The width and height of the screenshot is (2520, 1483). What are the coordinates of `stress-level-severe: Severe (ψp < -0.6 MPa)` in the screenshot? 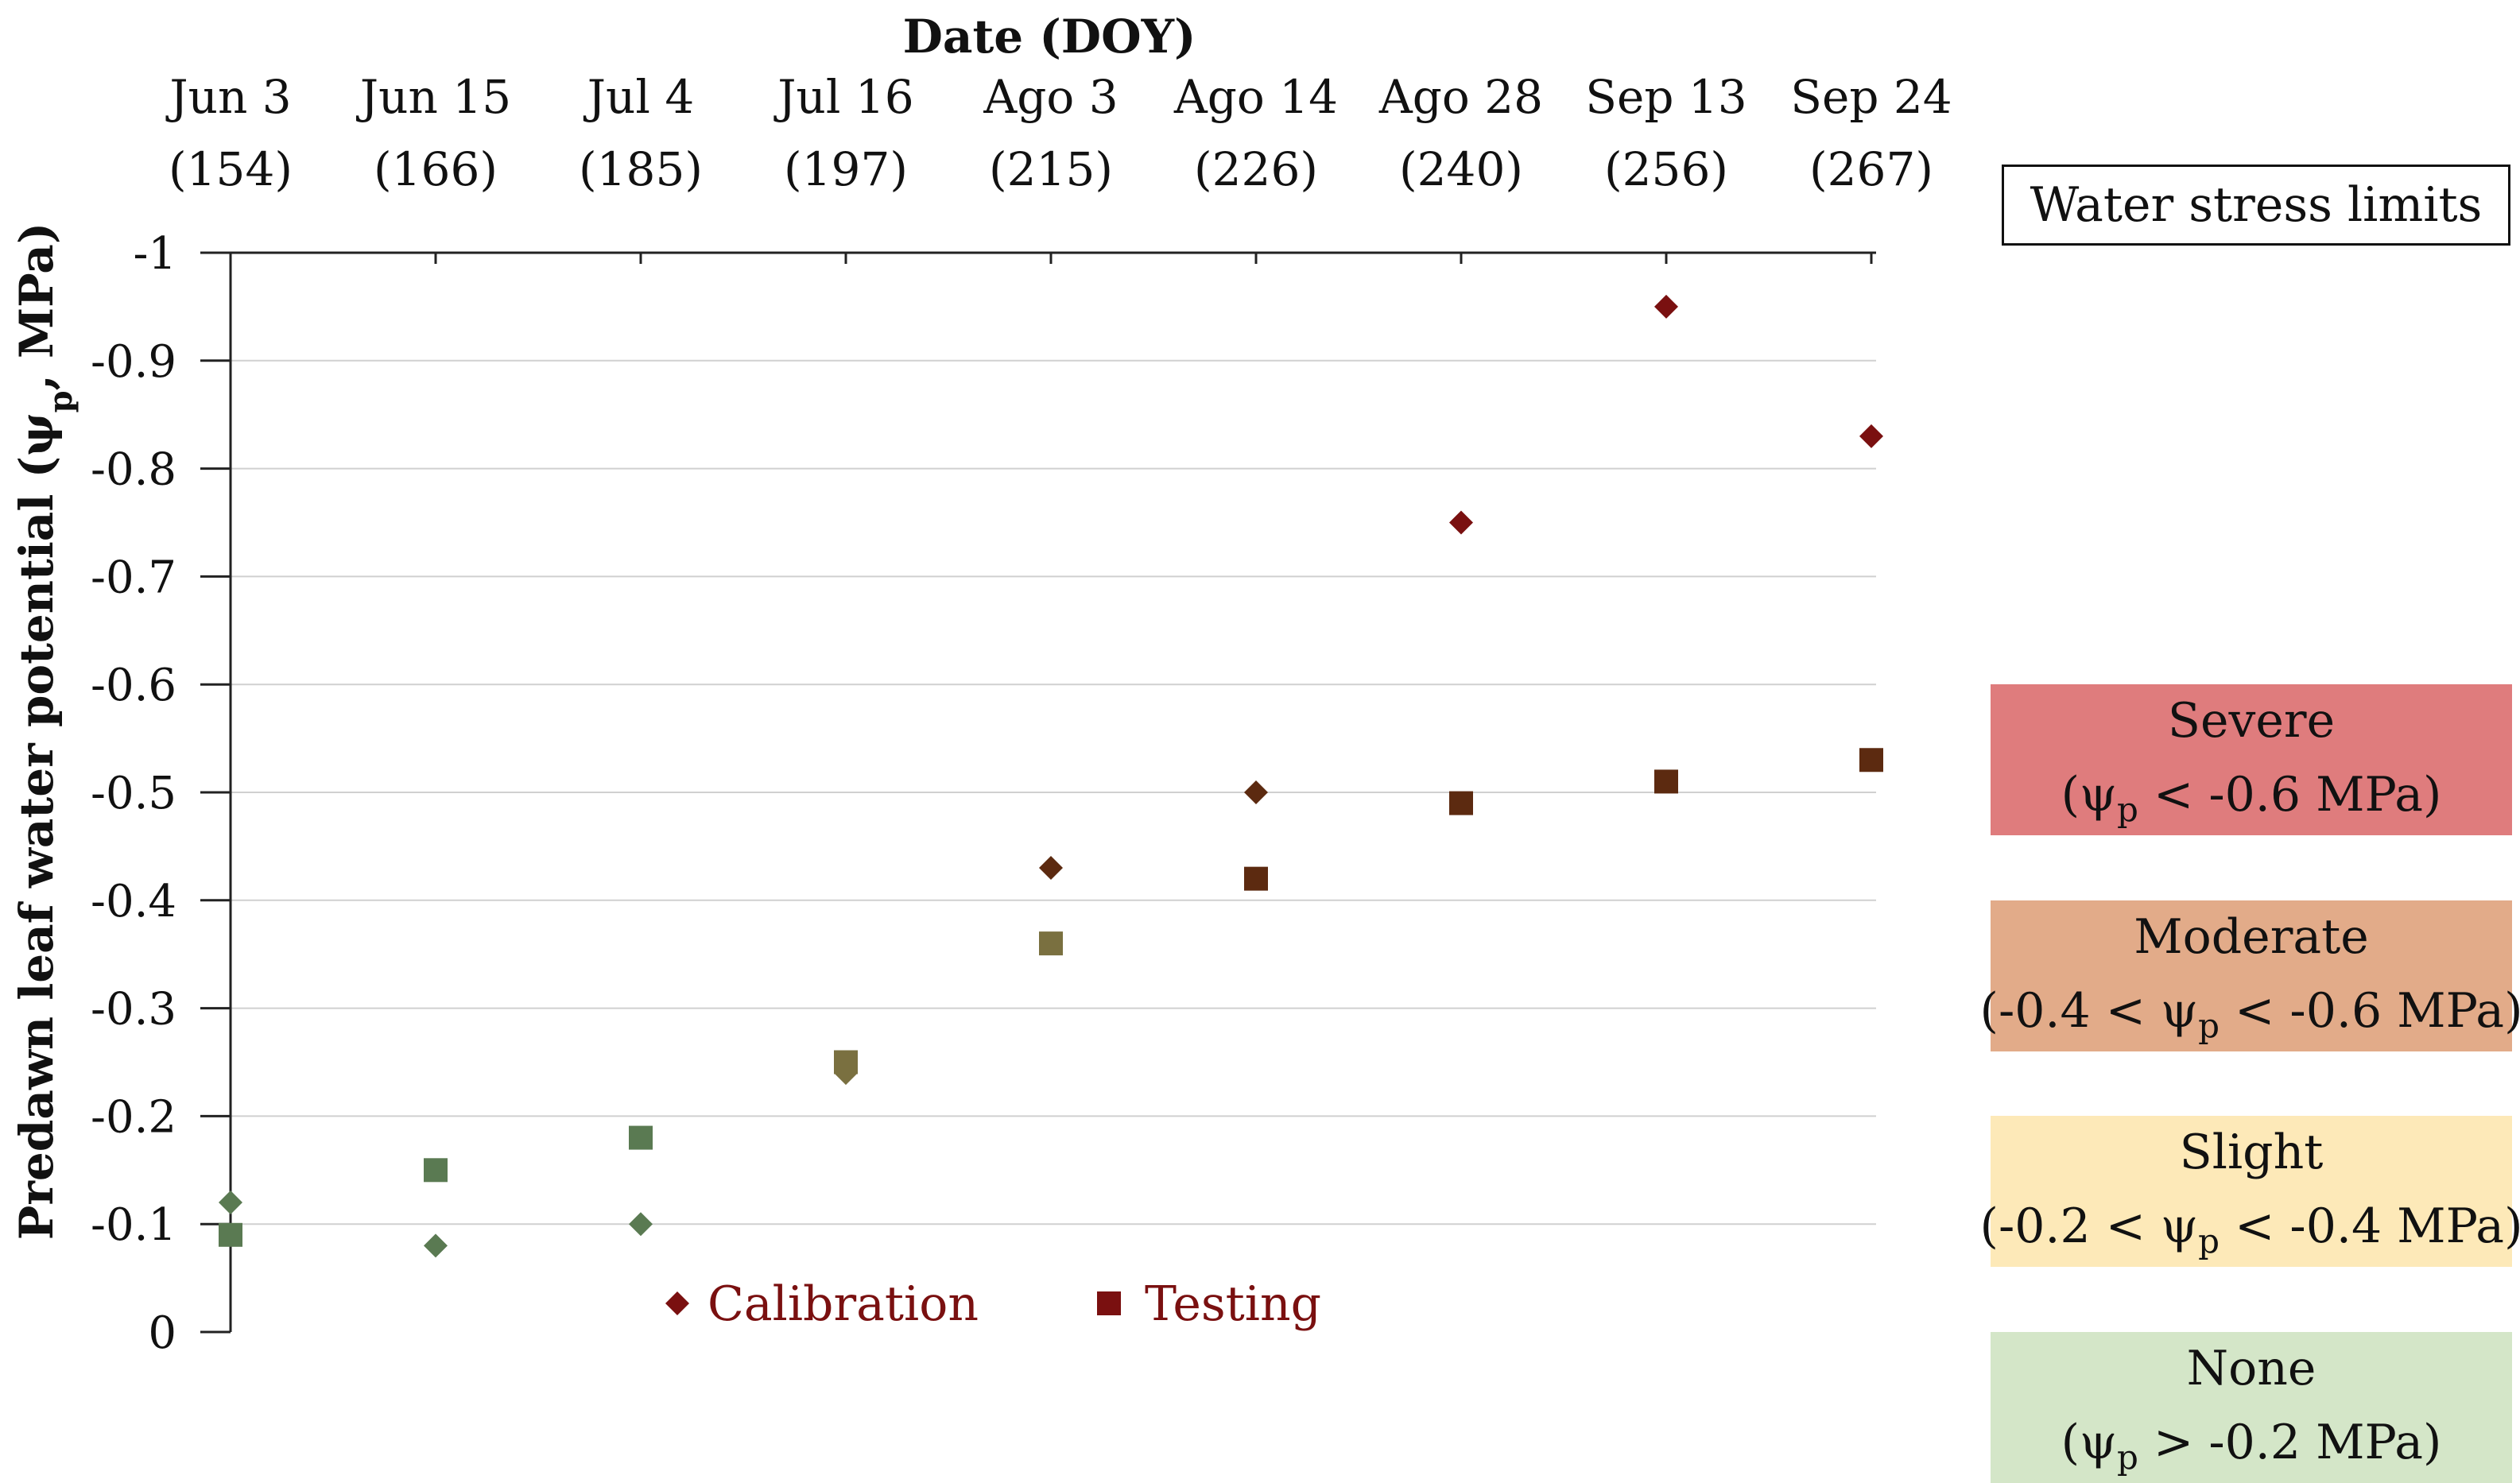 It's located at (2251, 760).